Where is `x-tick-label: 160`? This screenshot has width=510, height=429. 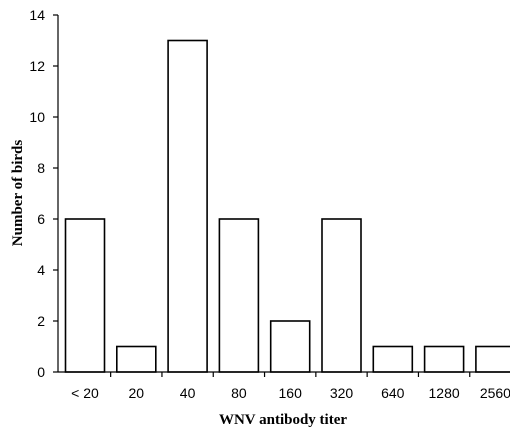
x-tick-label: 160 is located at coordinates (291, 393).